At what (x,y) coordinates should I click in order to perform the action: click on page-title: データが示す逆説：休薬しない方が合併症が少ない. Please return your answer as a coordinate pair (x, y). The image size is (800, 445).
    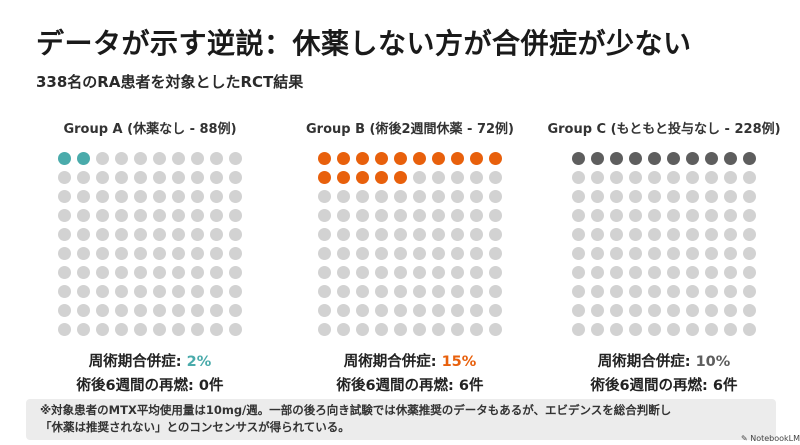
    Looking at the image, I should click on (364, 43).